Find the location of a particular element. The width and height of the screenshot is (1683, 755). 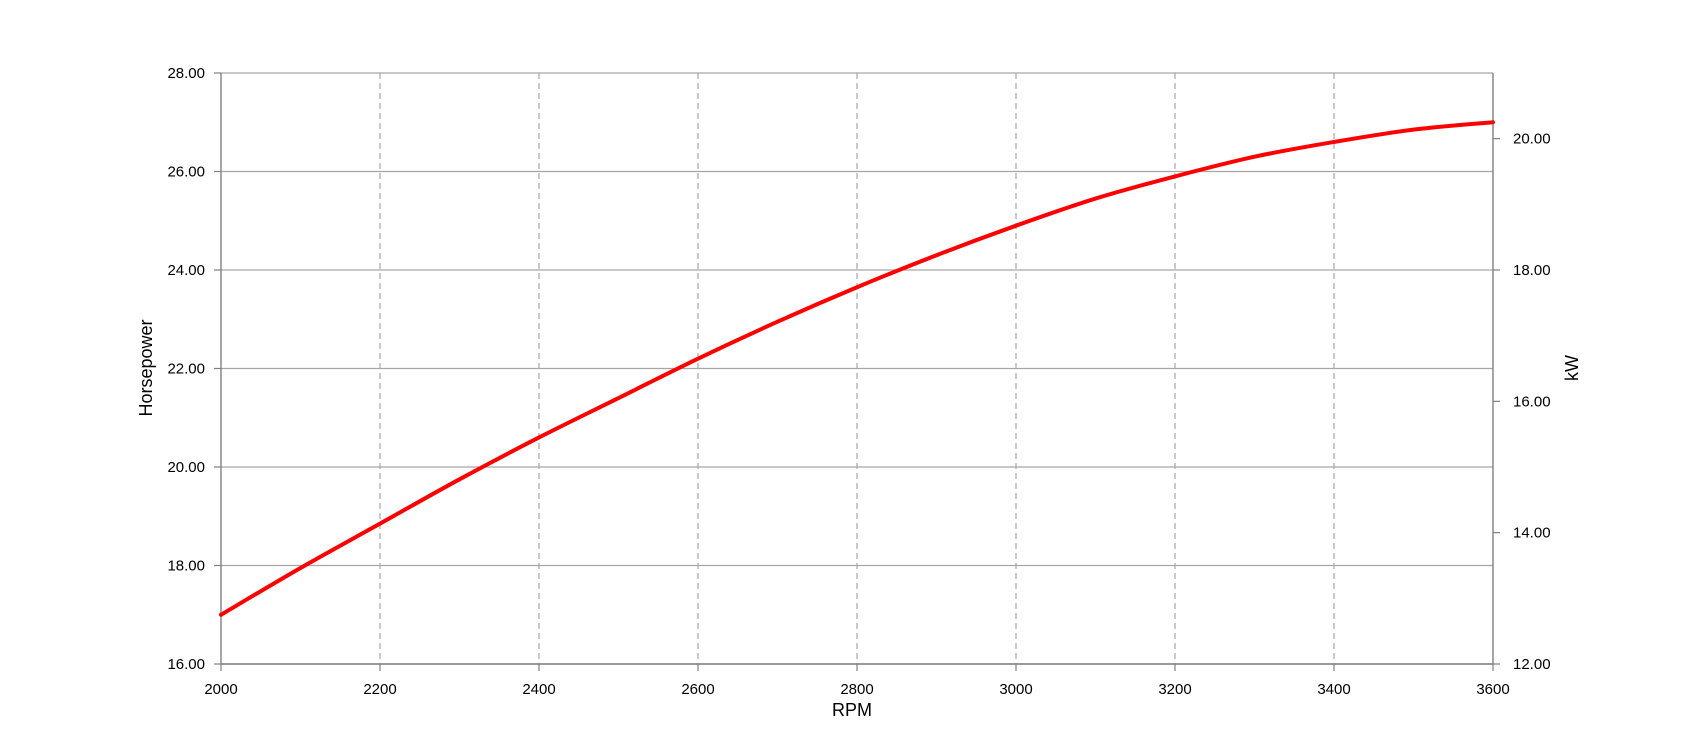

x-tick-label: 2200 is located at coordinates (379, 689).